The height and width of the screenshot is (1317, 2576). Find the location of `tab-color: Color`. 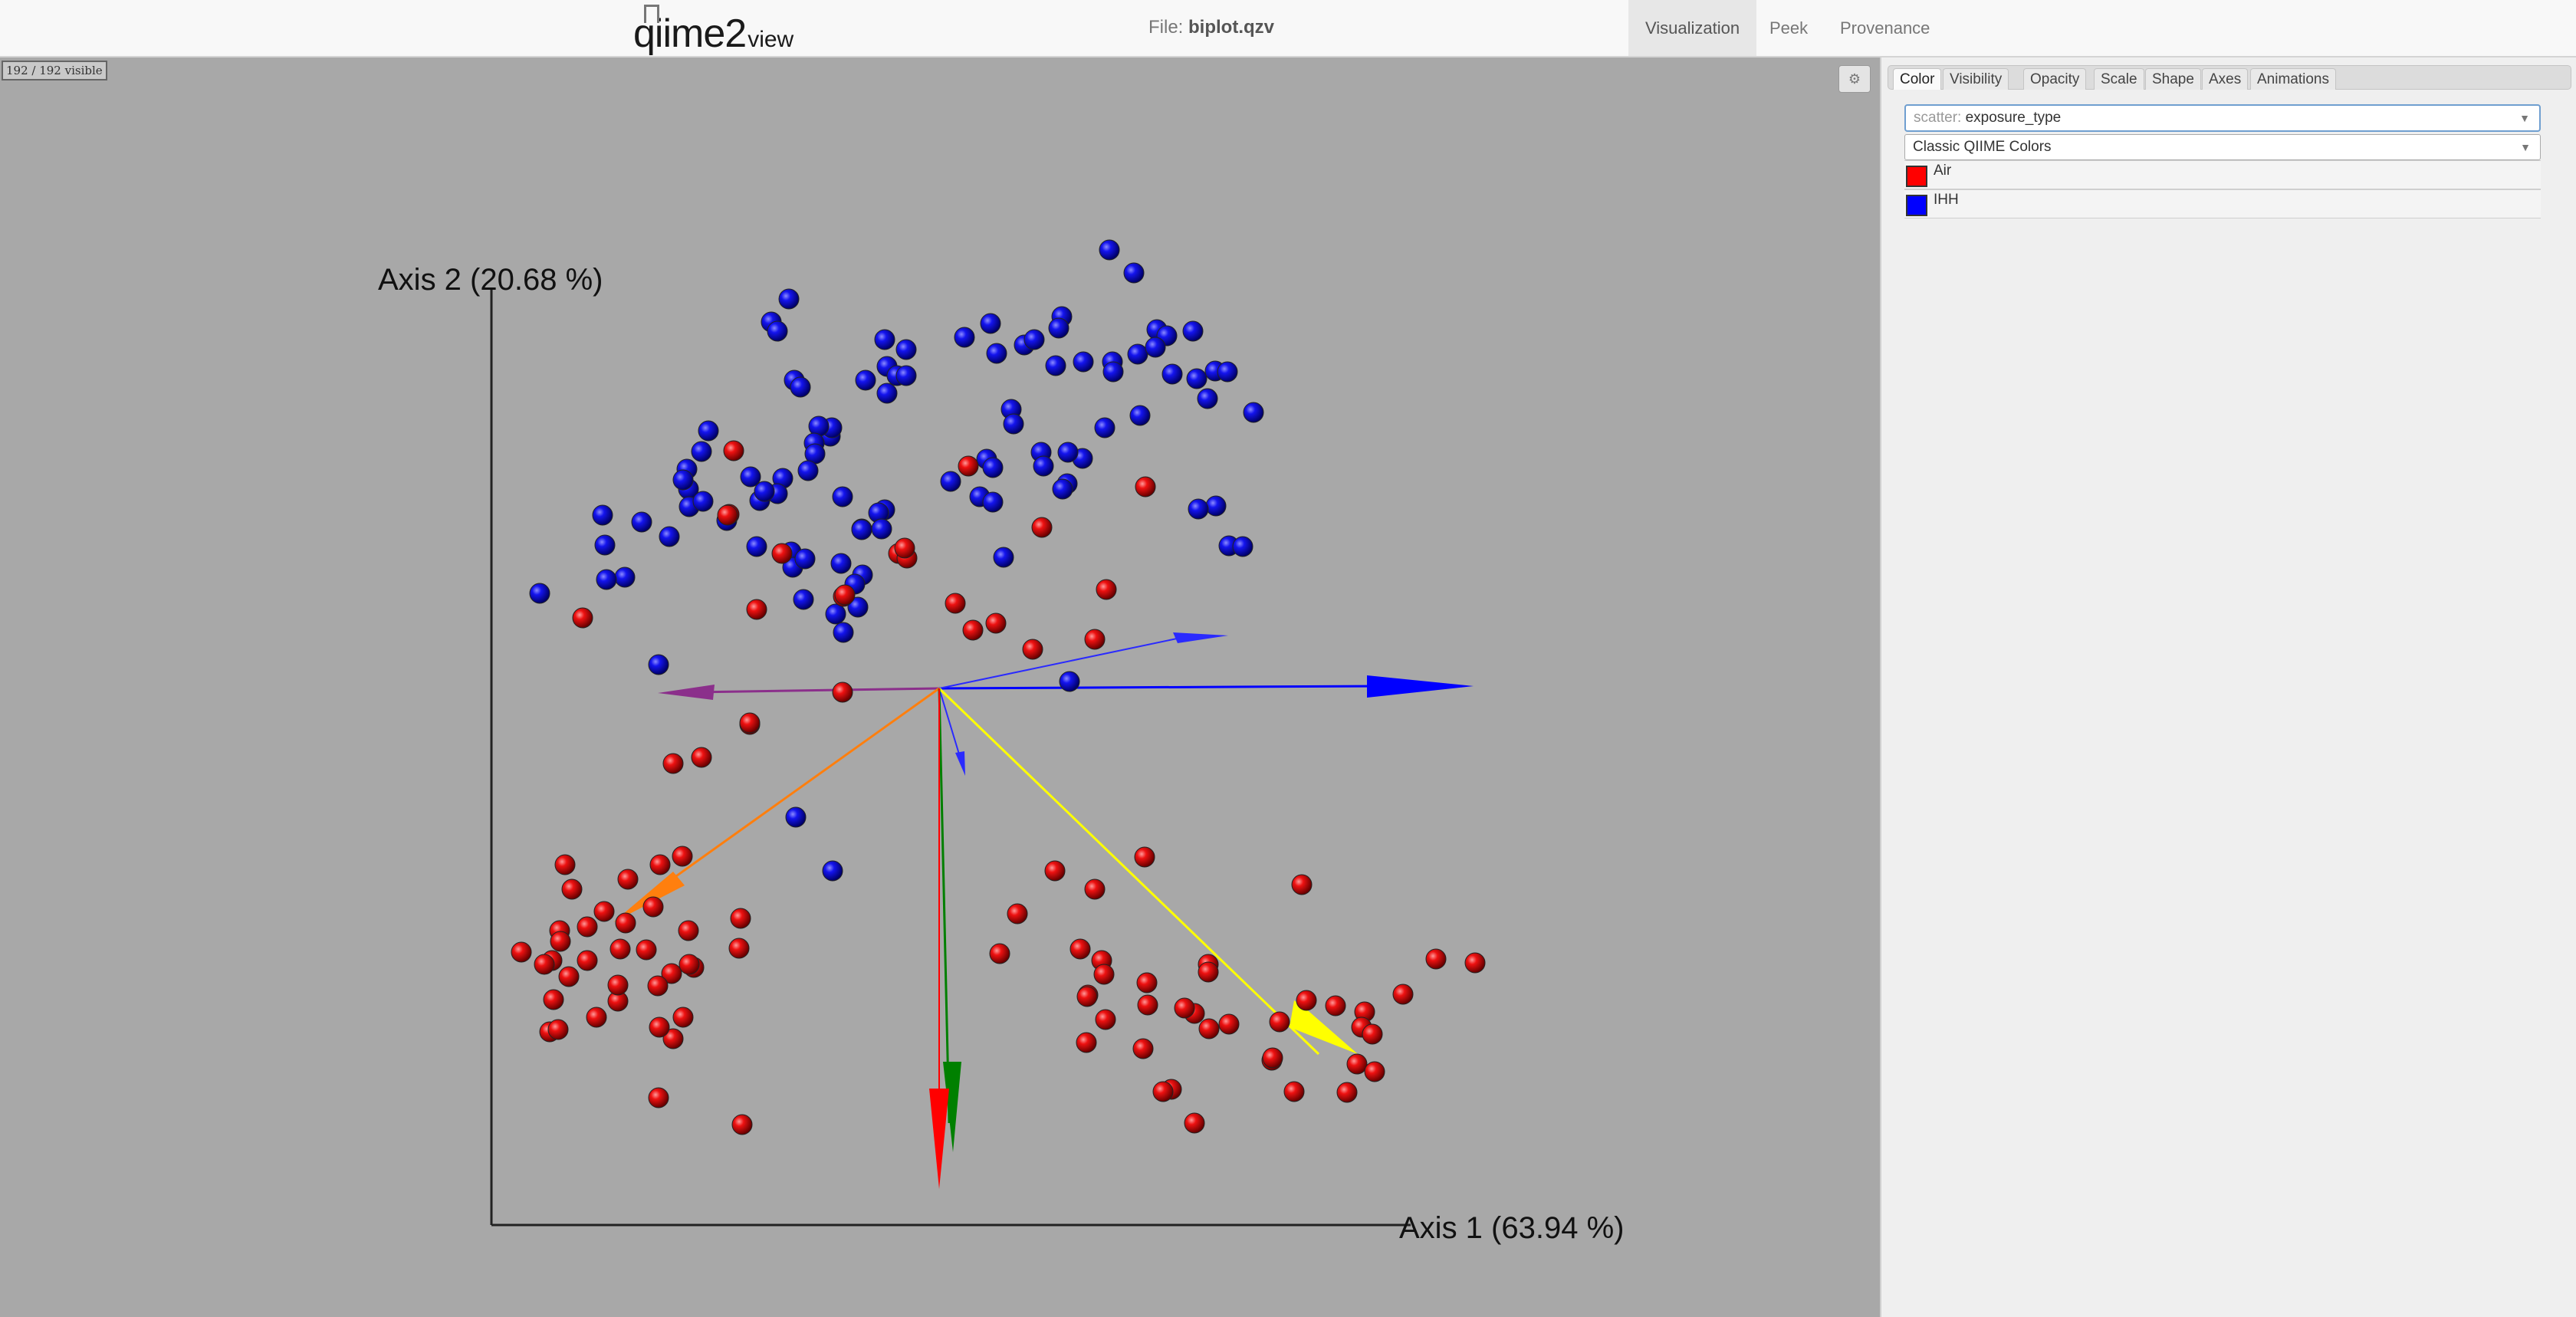

tab-color: Color is located at coordinates (1917, 79).